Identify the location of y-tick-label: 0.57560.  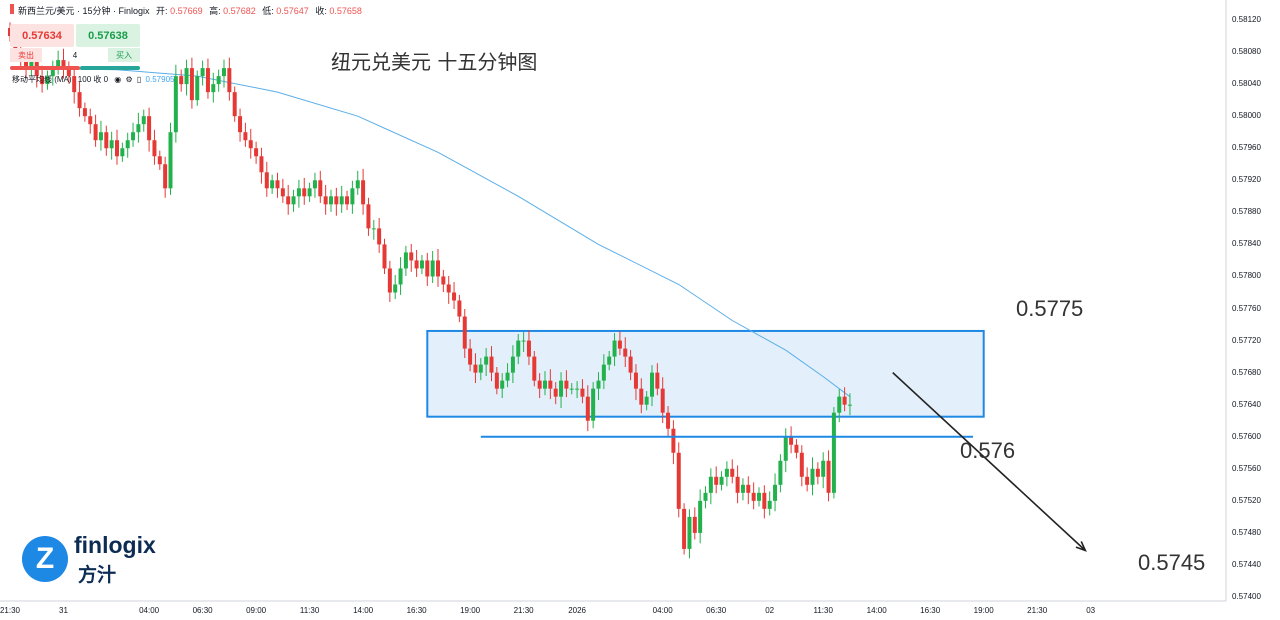
(1246, 468).